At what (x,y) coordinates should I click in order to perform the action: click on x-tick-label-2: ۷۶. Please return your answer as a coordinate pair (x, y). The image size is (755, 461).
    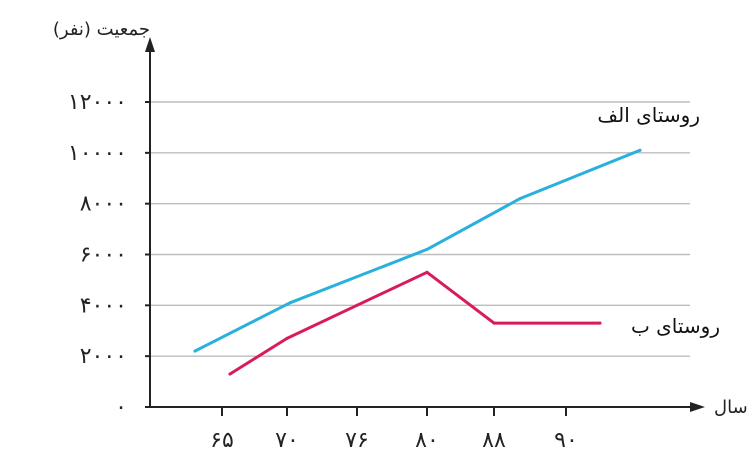
    Looking at the image, I should click on (357, 440).